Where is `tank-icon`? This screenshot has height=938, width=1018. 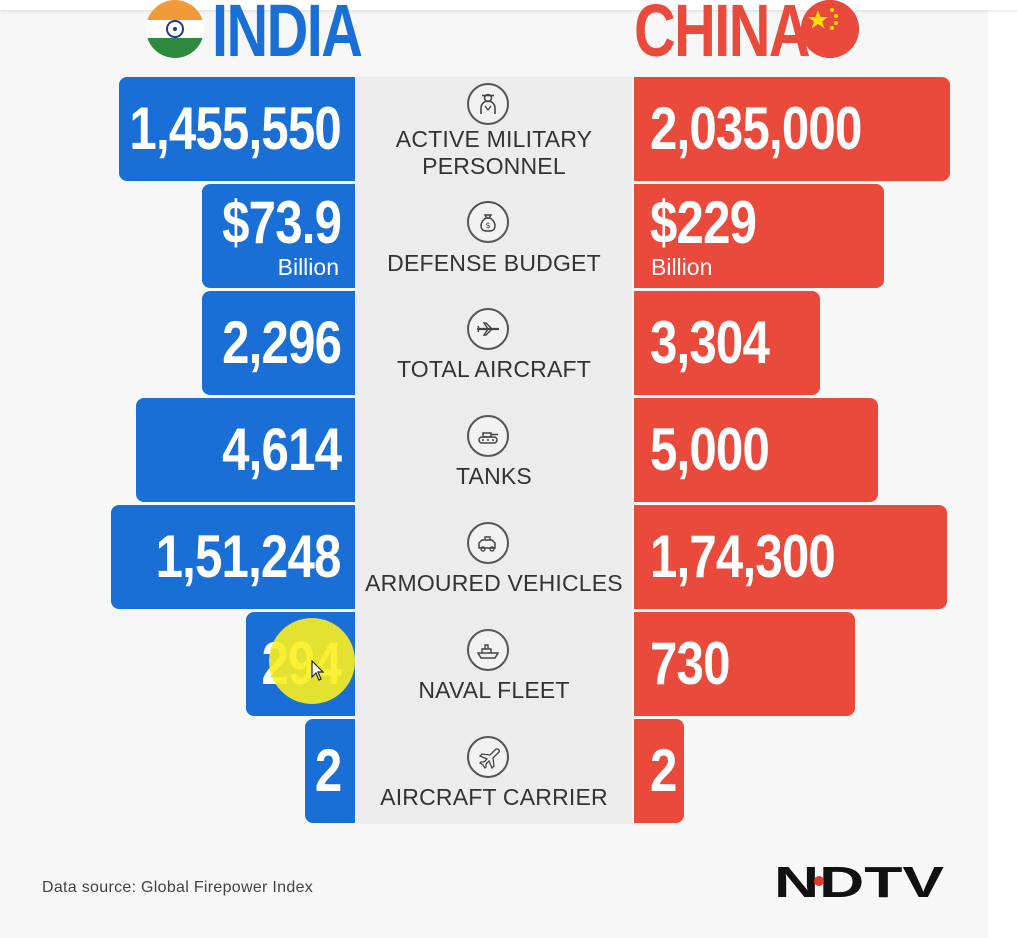
tank-icon is located at coordinates (488, 436).